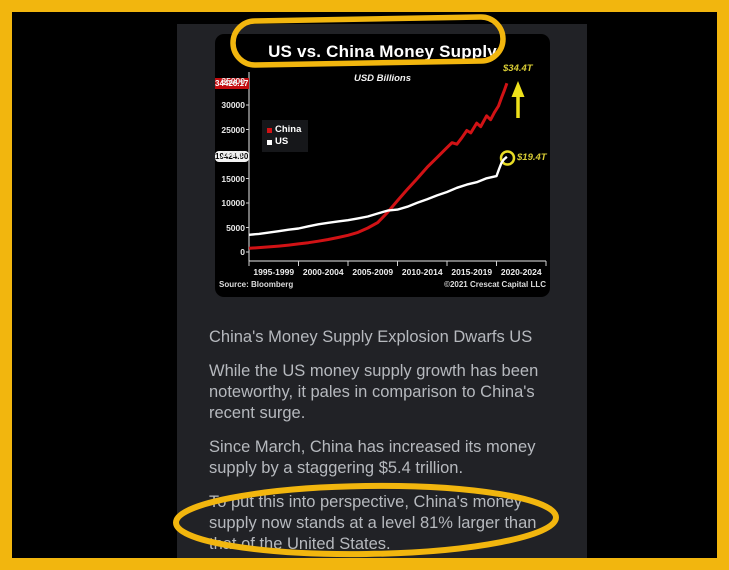 This screenshot has height=570, width=729. What do you see at coordinates (521, 272) in the screenshot?
I see `x-tick-label: 2020-2024` at bounding box center [521, 272].